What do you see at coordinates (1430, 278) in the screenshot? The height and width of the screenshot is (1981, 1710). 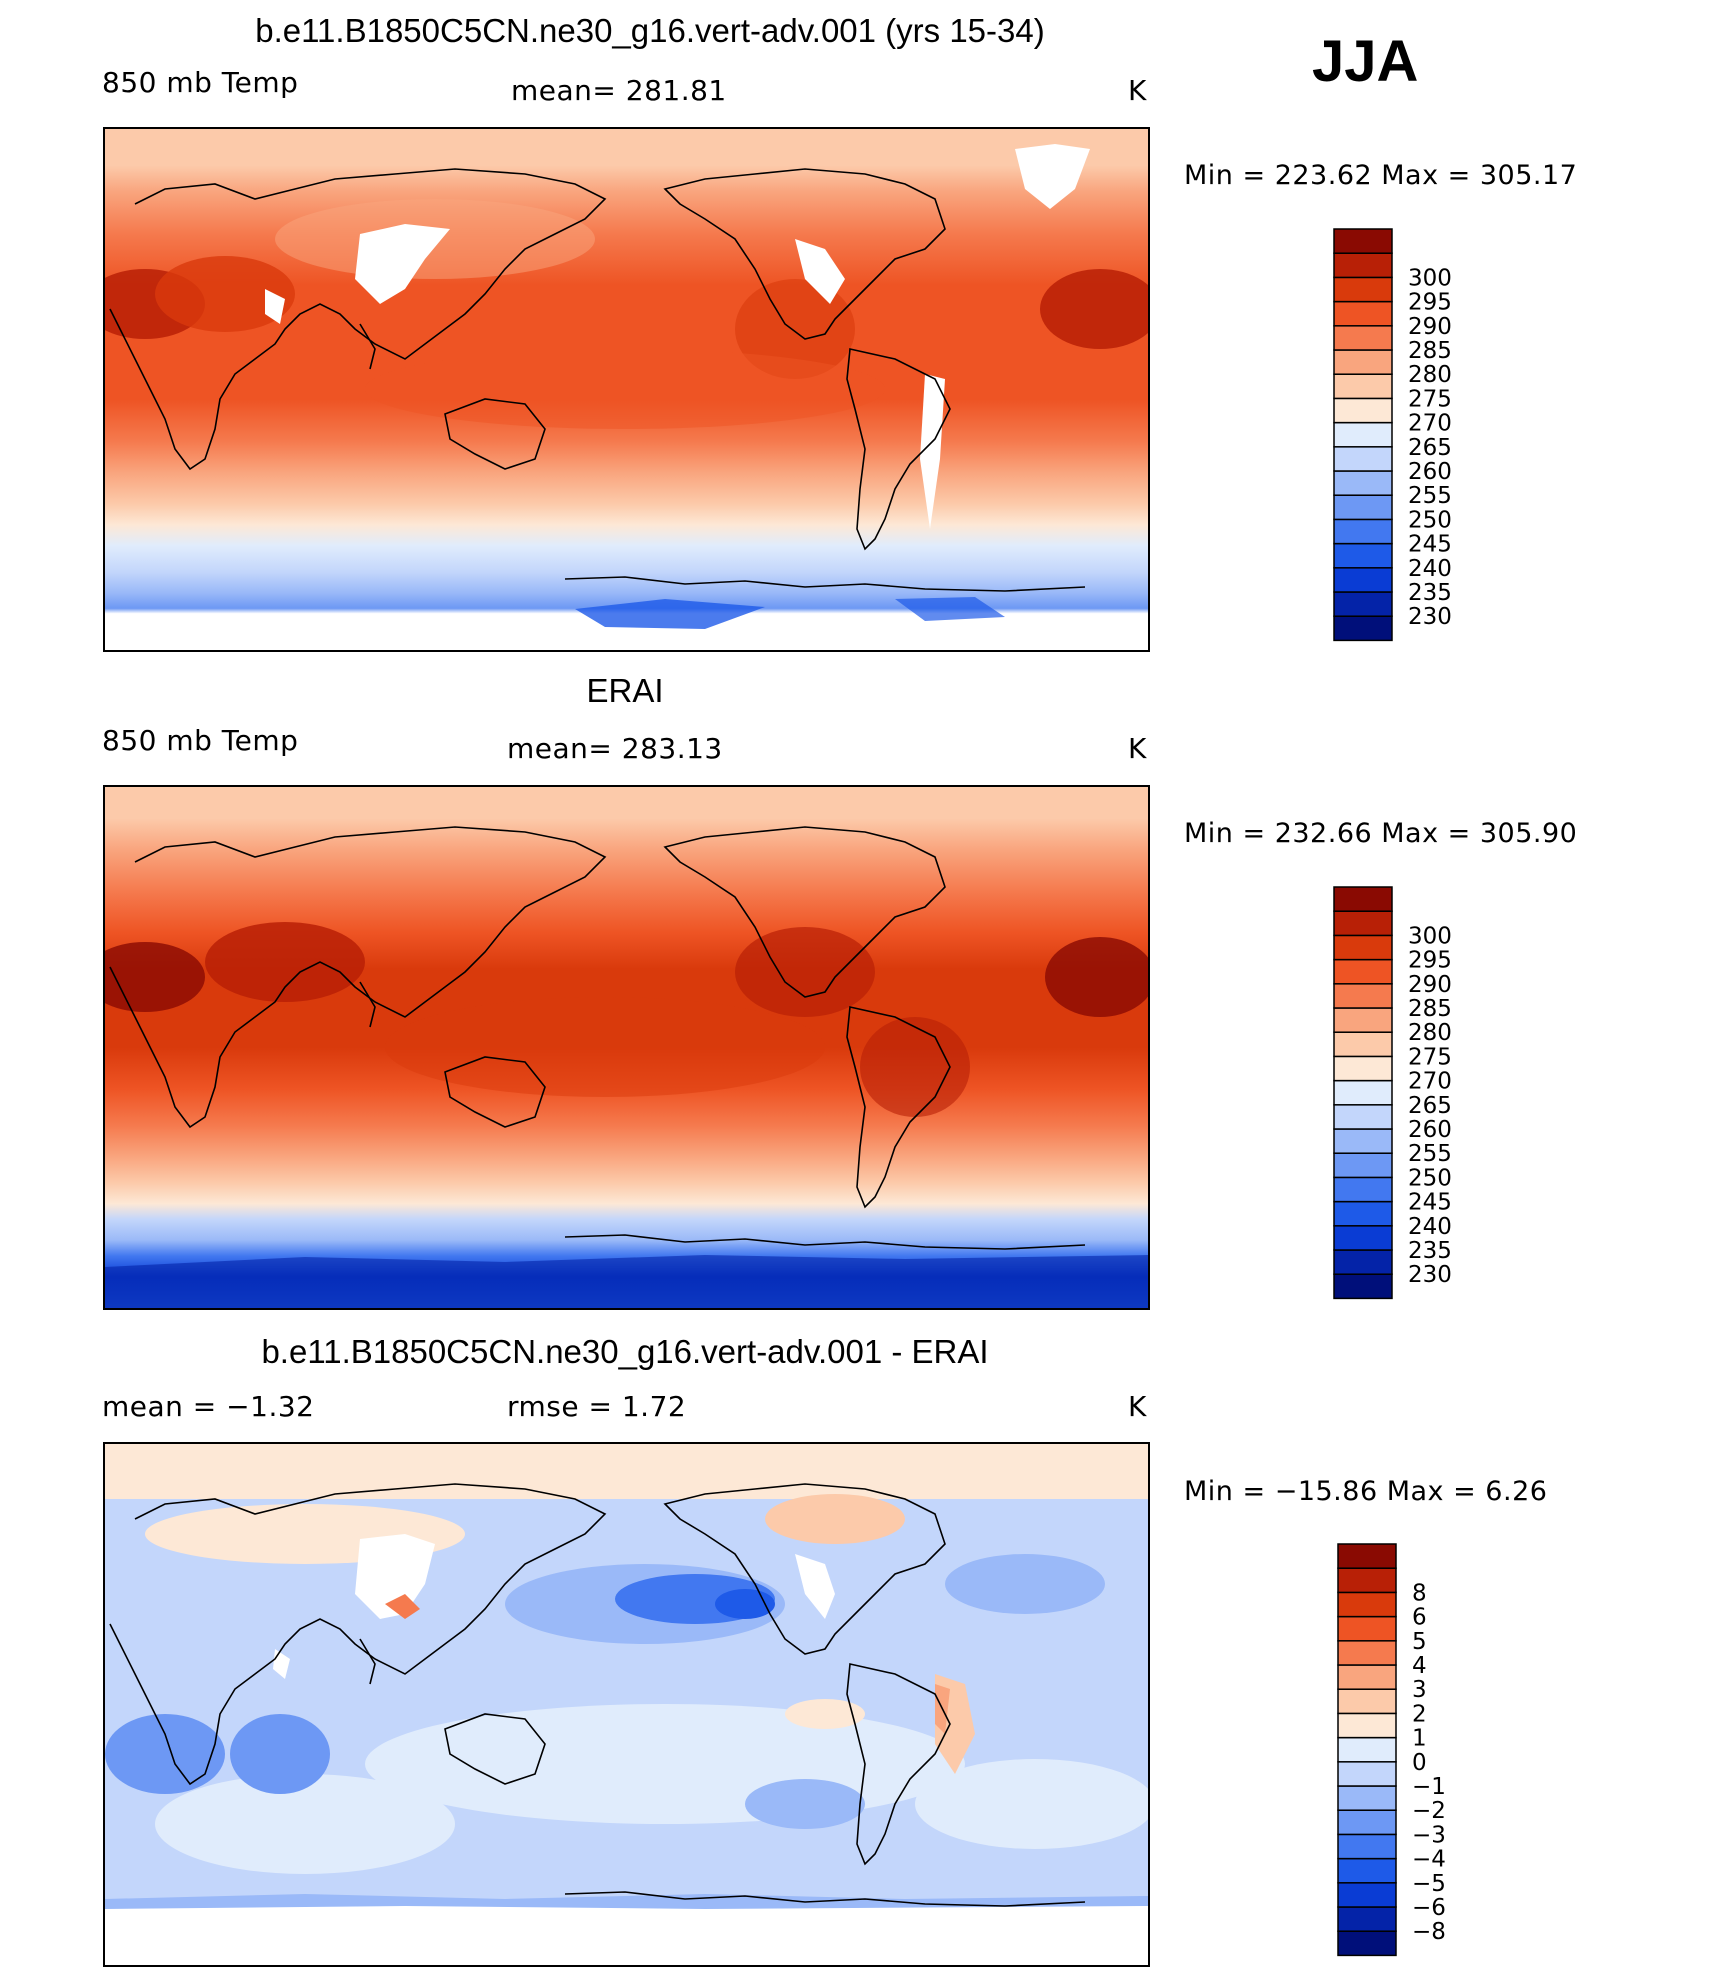 I see `colorbar-tick-label: 300` at bounding box center [1430, 278].